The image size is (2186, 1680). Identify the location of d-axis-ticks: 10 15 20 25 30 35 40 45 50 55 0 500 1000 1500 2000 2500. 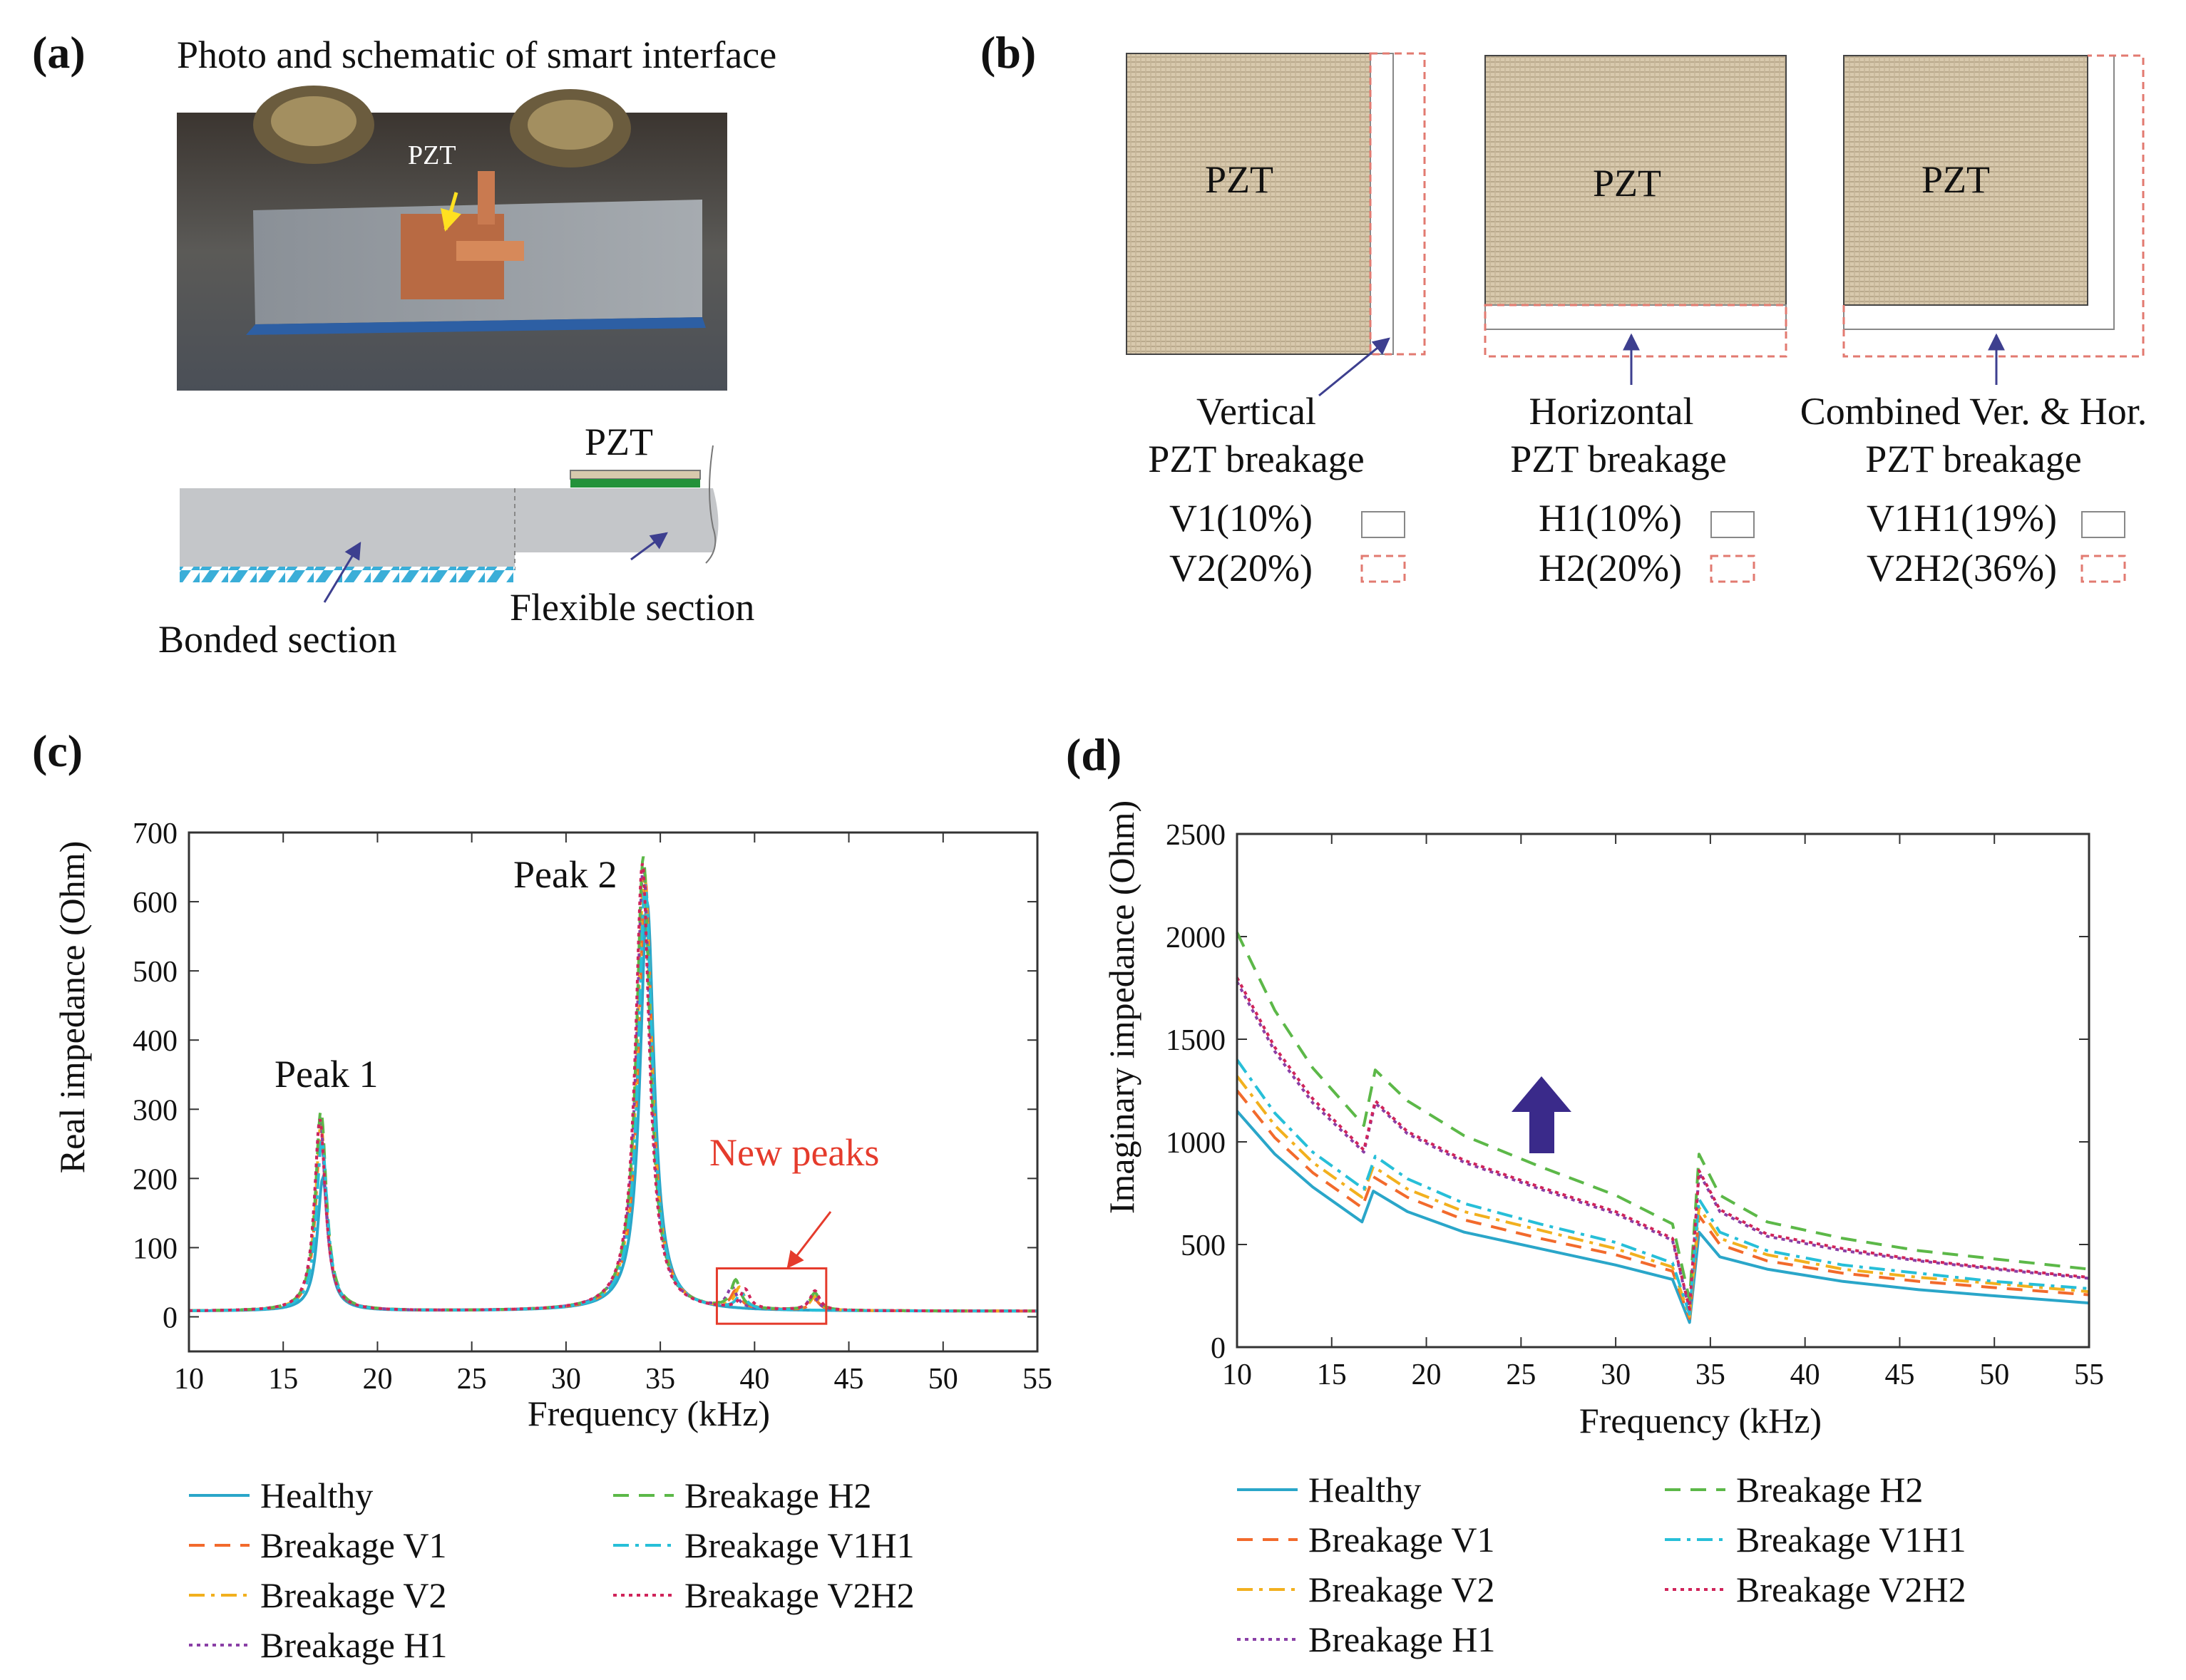
(1635, 1105).